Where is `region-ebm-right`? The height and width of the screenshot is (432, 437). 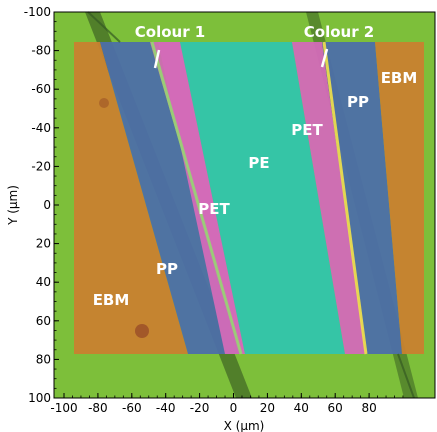 region-ebm-right is located at coordinates (399, 198).